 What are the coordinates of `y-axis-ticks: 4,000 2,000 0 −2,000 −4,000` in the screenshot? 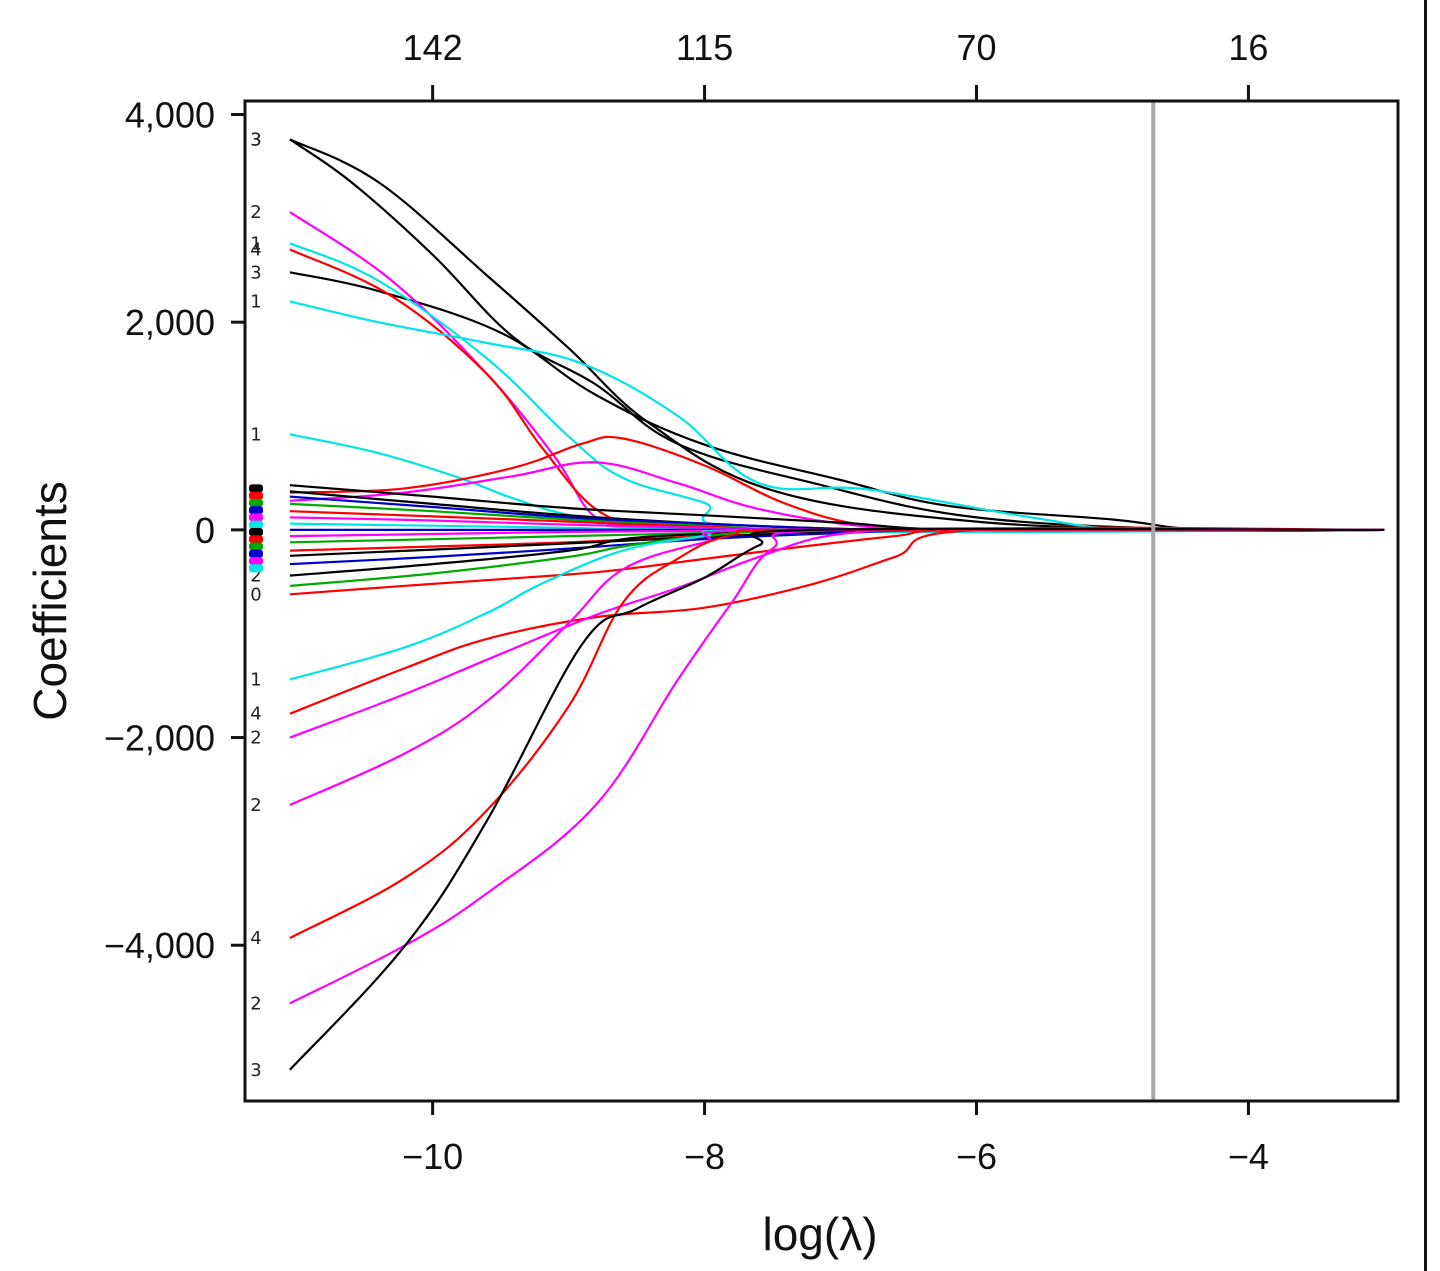 It's located at (174, 530).